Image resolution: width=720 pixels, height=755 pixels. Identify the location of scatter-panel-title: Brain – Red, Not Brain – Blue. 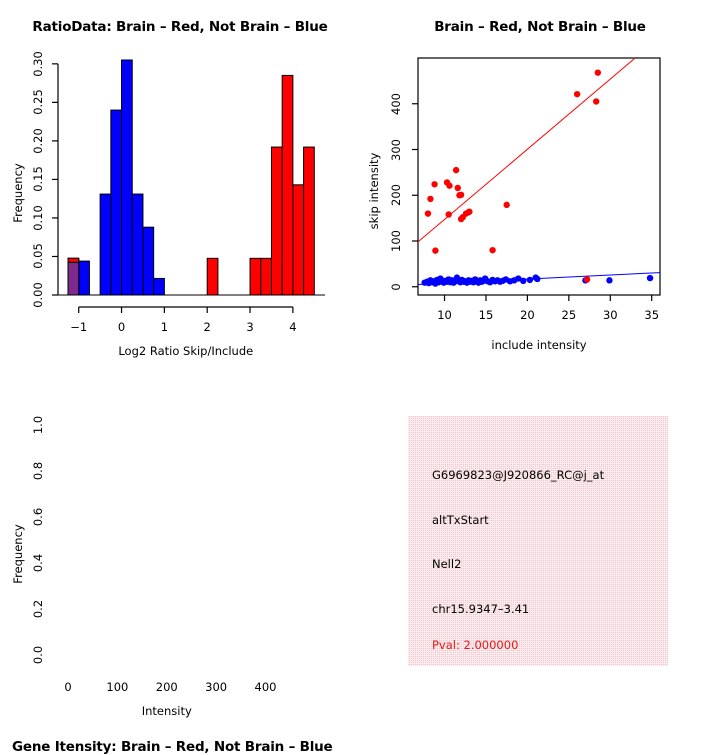
(540, 27).